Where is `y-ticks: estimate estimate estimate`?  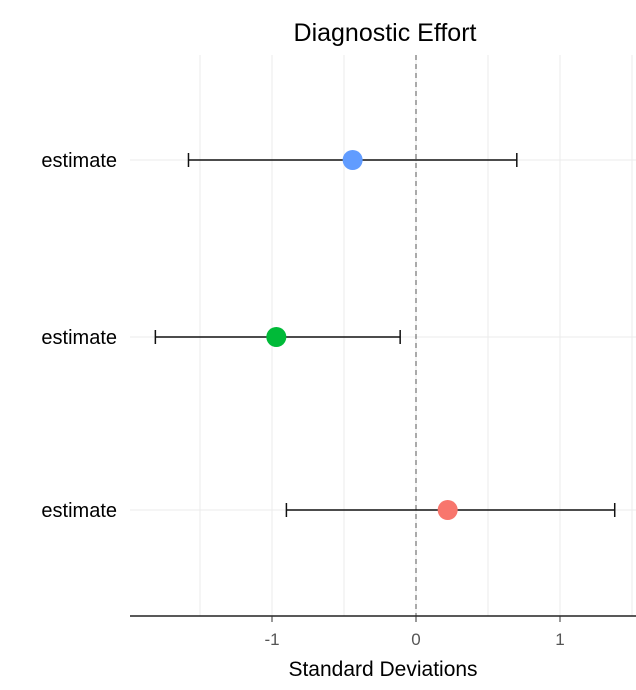 y-ticks: estimate estimate estimate is located at coordinates (79, 336).